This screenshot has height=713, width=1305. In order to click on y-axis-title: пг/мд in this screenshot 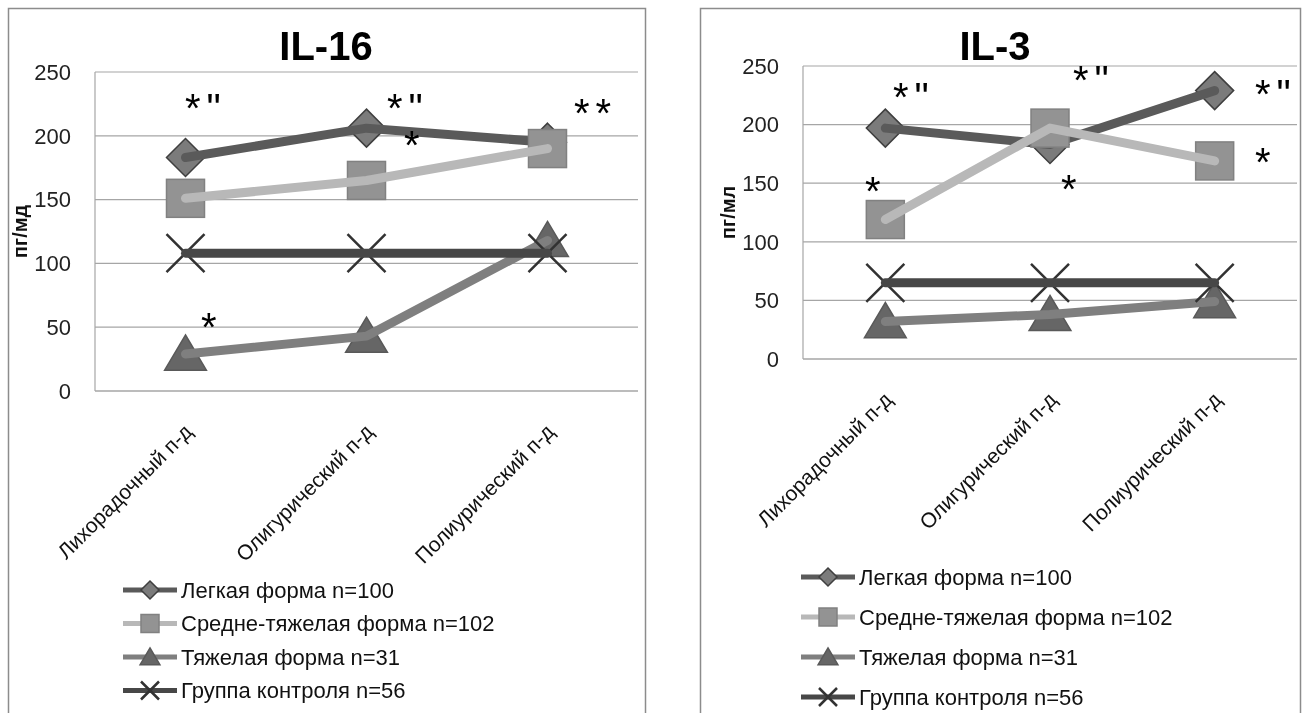, I will do `click(20, 231)`.